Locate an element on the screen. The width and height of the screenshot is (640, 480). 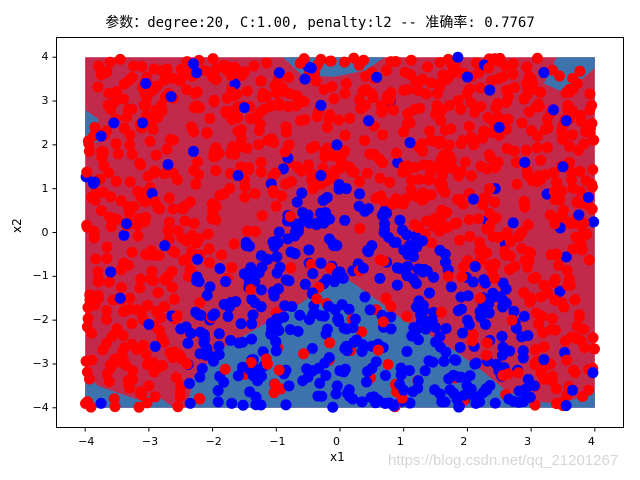
y-tick-label: 3 is located at coordinates (45, 101).